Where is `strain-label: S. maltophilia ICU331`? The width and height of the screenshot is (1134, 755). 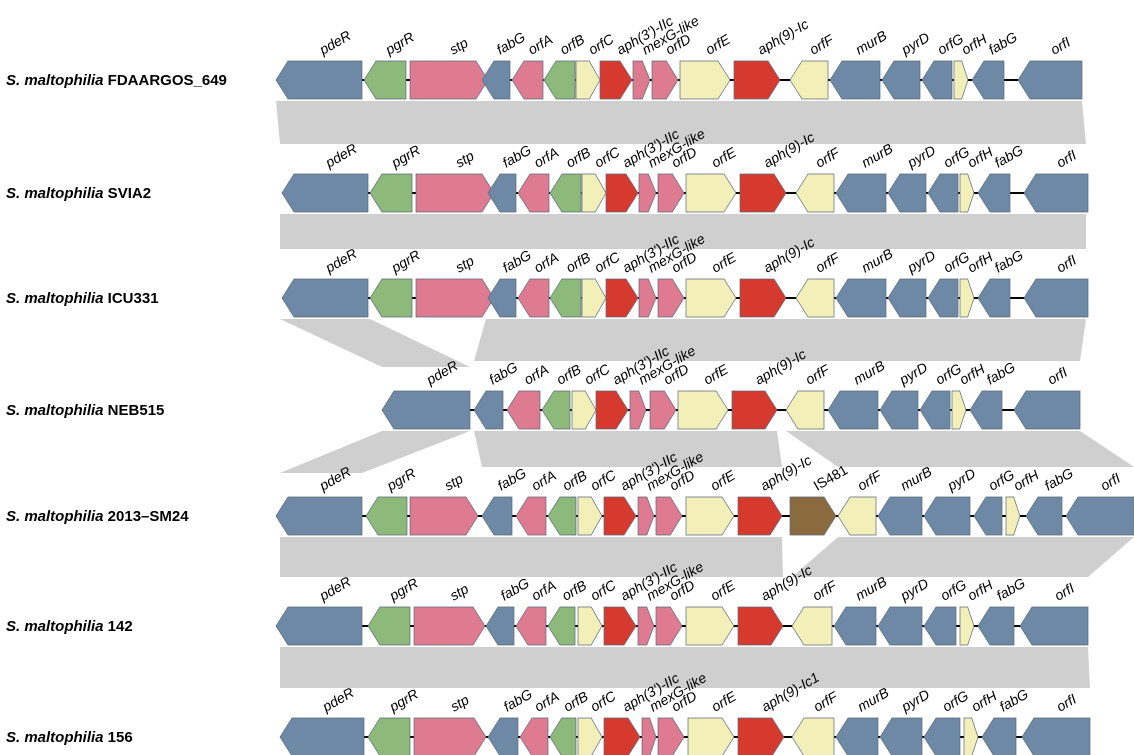
strain-label: S. maltophilia ICU331 is located at coordinates (82, 298).